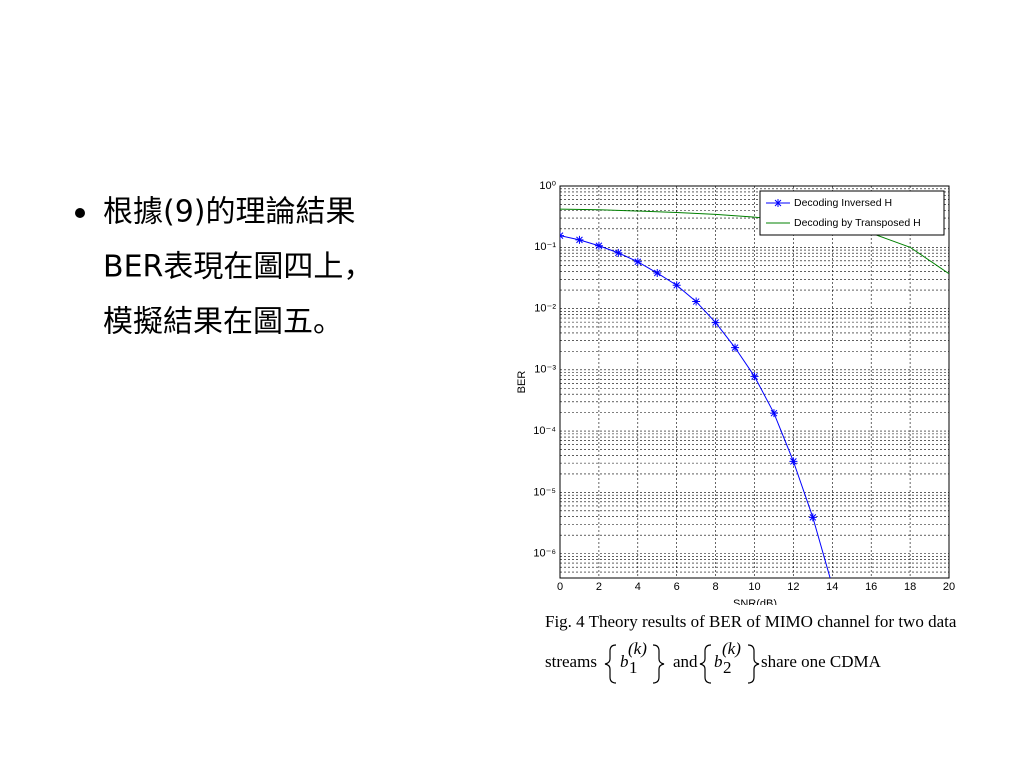 The width and height of the screenshot is (1024, 768). I want to click on y-tick-label: 10⁻², so click(545, 308).